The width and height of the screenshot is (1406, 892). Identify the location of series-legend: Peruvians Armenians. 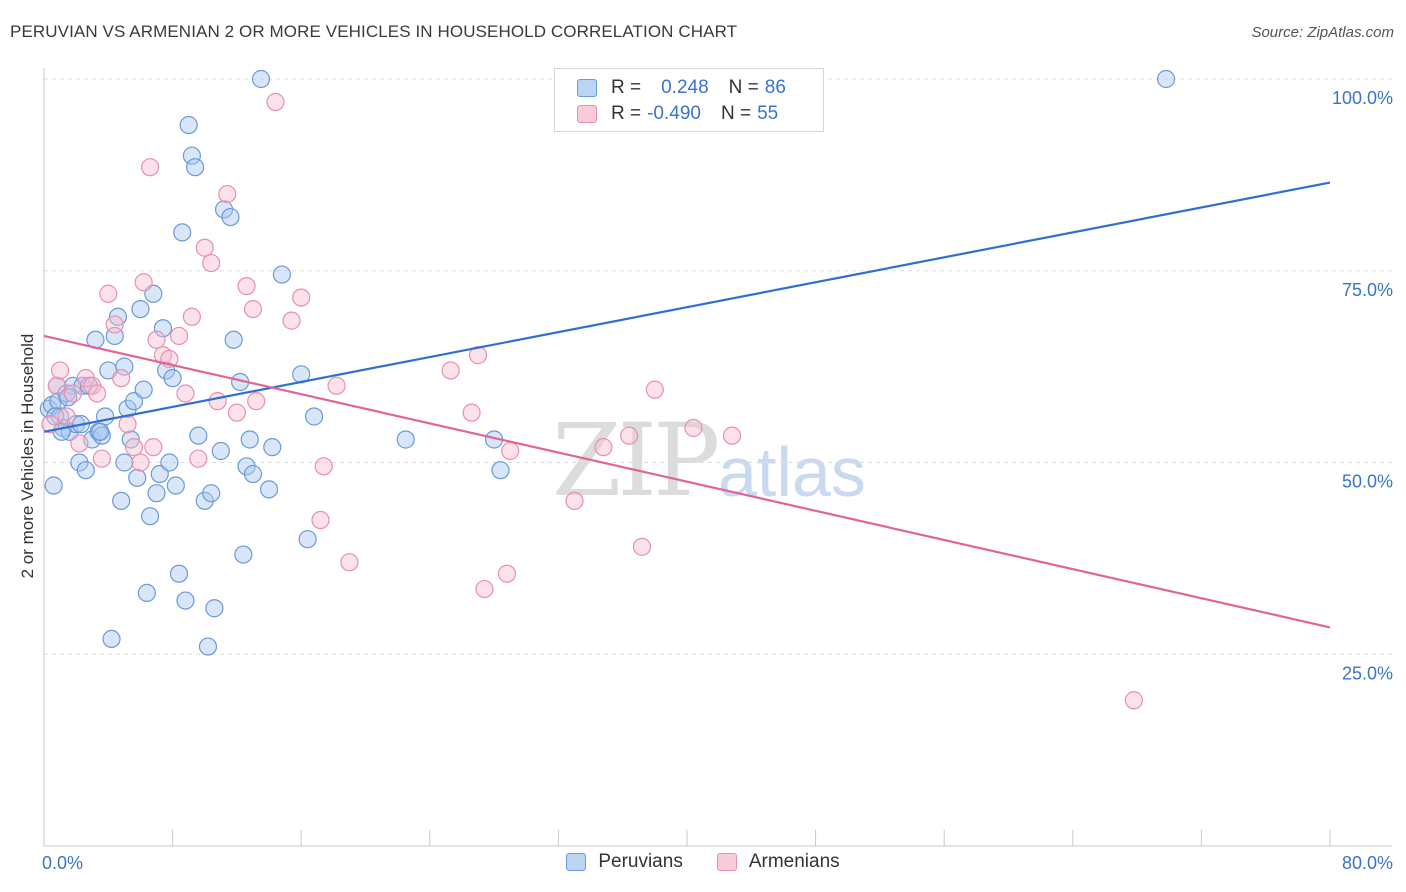
(703, 862).